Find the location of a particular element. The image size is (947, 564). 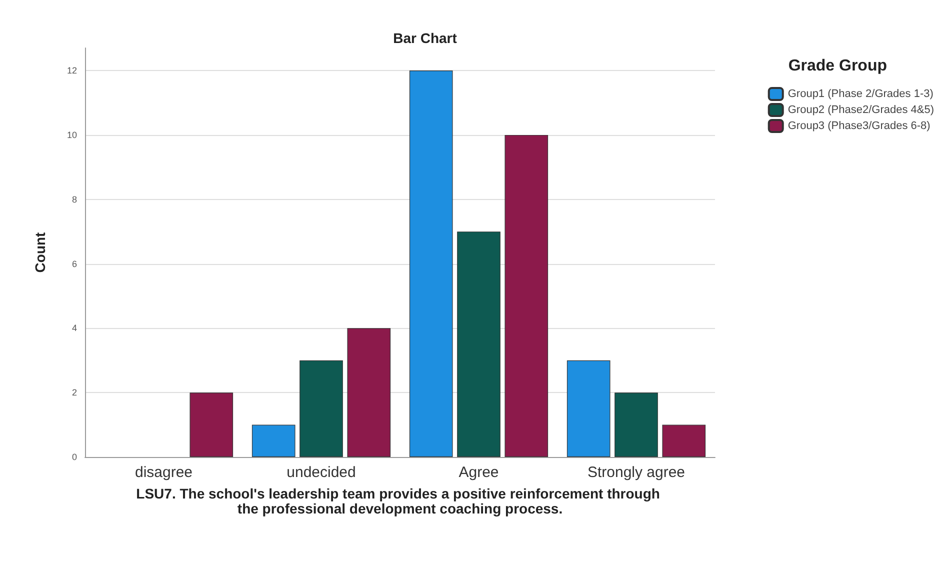

y-tick-label: 6 is located at coordinates (74, 263).